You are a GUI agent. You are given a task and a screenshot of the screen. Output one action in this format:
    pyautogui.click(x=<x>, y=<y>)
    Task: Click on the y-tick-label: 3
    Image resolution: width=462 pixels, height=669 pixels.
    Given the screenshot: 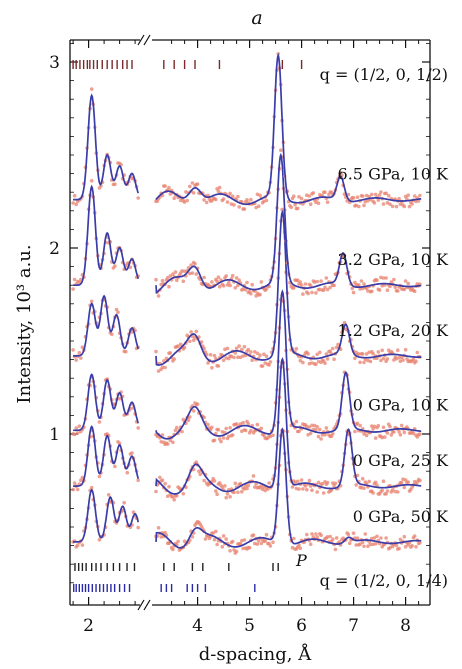 What is the action you would take?
    pyautogui.click(x=54, y=63)
    